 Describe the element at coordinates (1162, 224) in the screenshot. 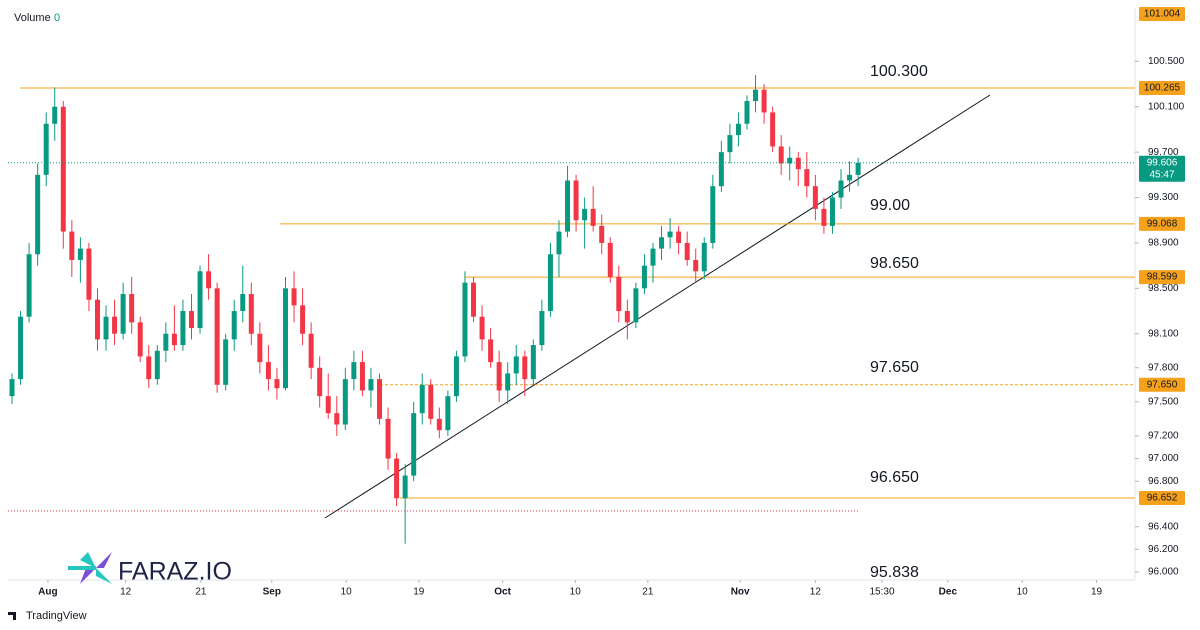

I see `level-price-label: 99.068` at that location.